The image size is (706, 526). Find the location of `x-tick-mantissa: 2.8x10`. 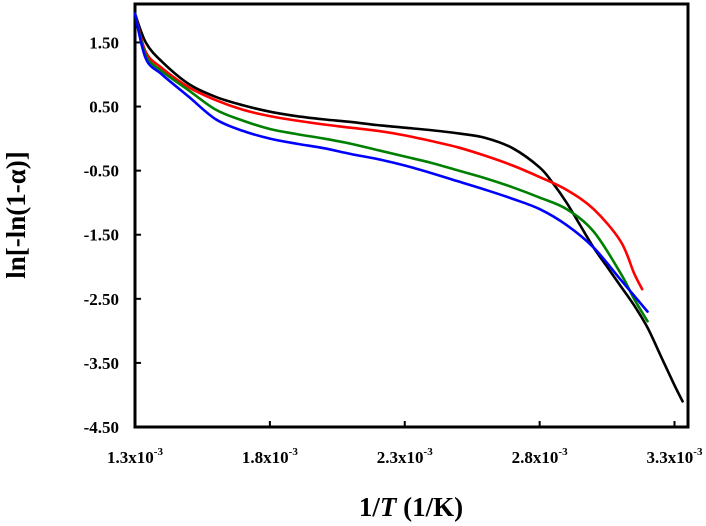

x-tick-mantissa: 2.8x10 is located at coordinates (535, 457).